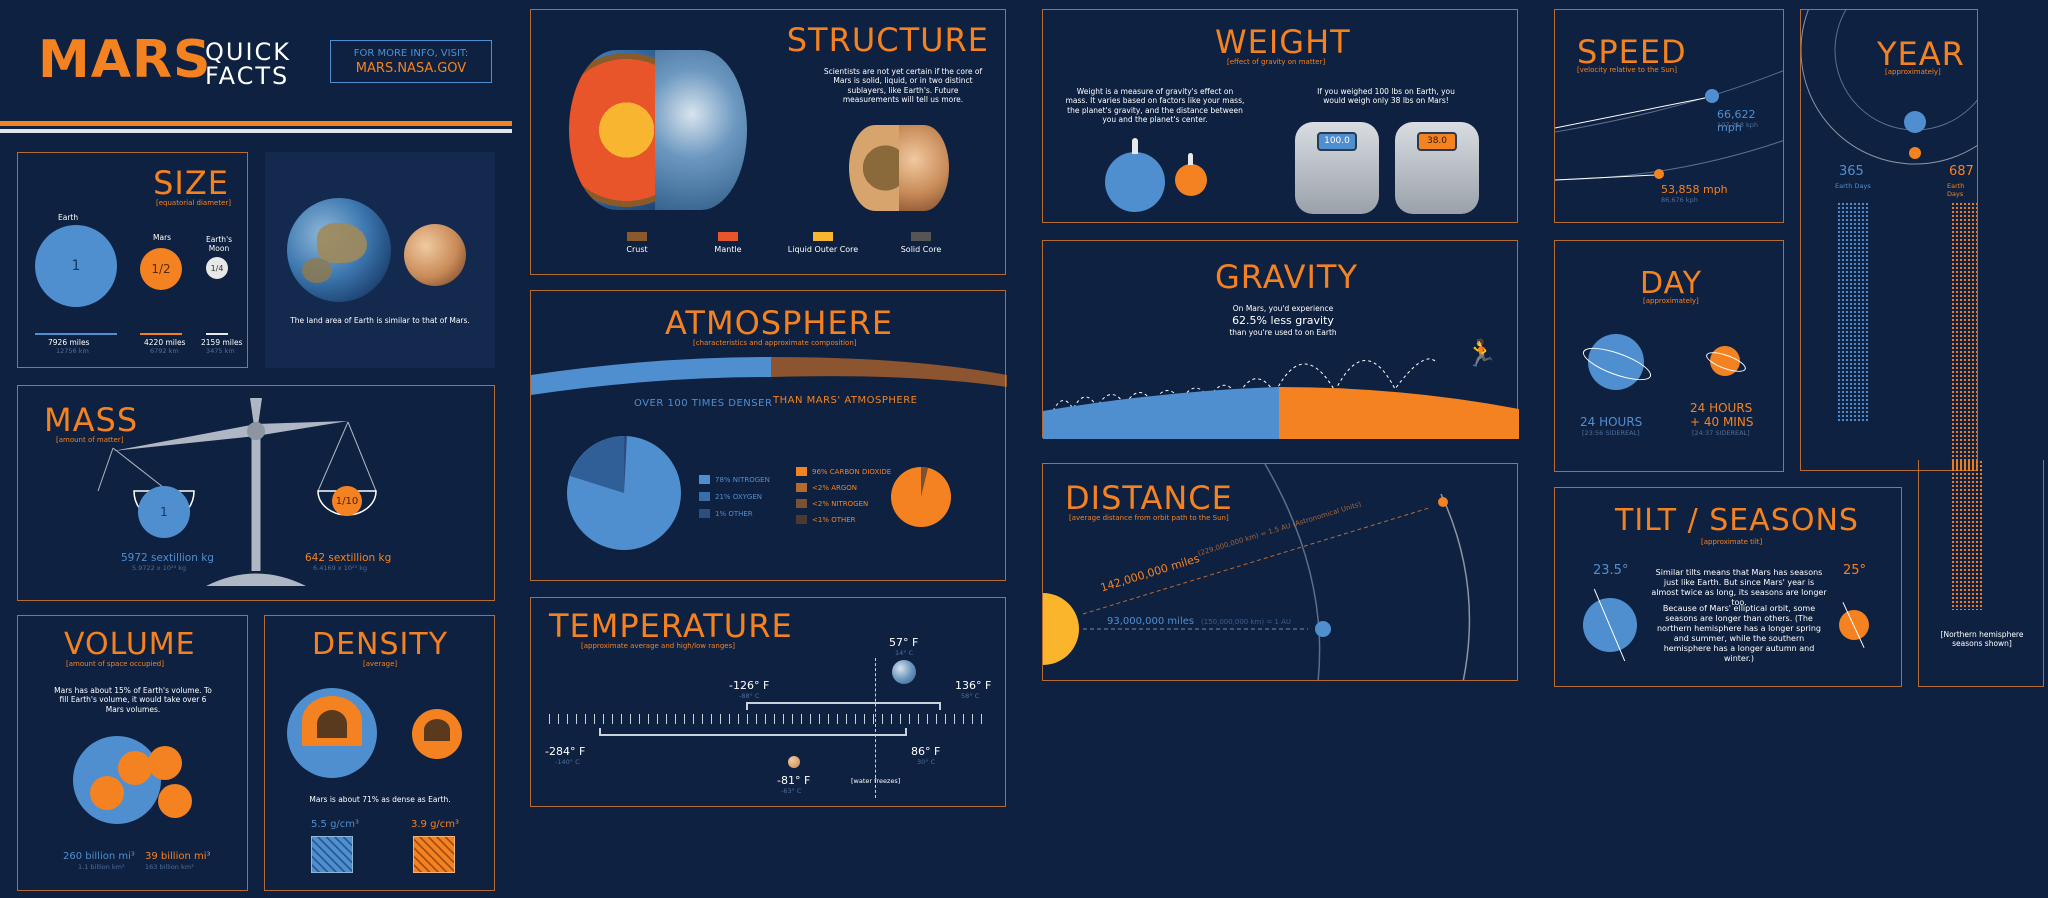  Describe the element at coordinates (1257, 572) in the screenshot. I see `distance-orbits` at that location.